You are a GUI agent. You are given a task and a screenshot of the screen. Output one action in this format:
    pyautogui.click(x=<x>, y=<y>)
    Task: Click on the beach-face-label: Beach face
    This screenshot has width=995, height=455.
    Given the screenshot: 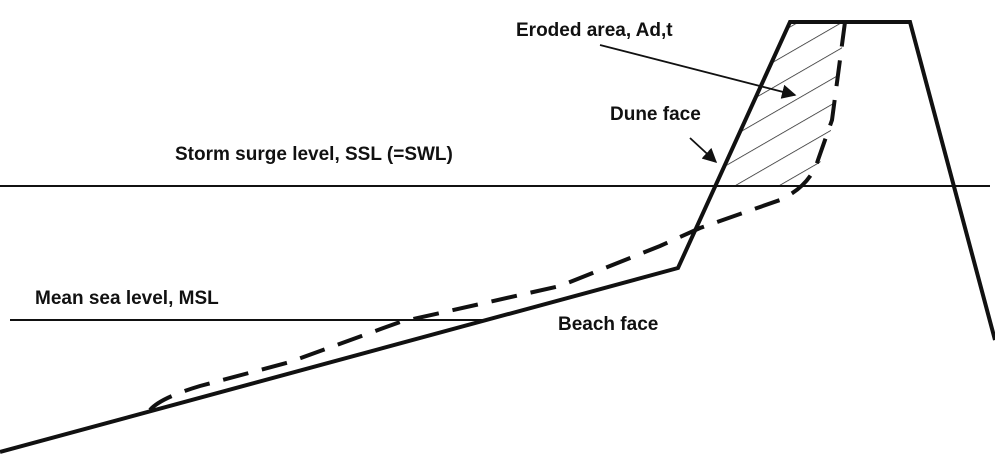 What is the action you would take?
    pyautogui.click(x=608, y=324)
    